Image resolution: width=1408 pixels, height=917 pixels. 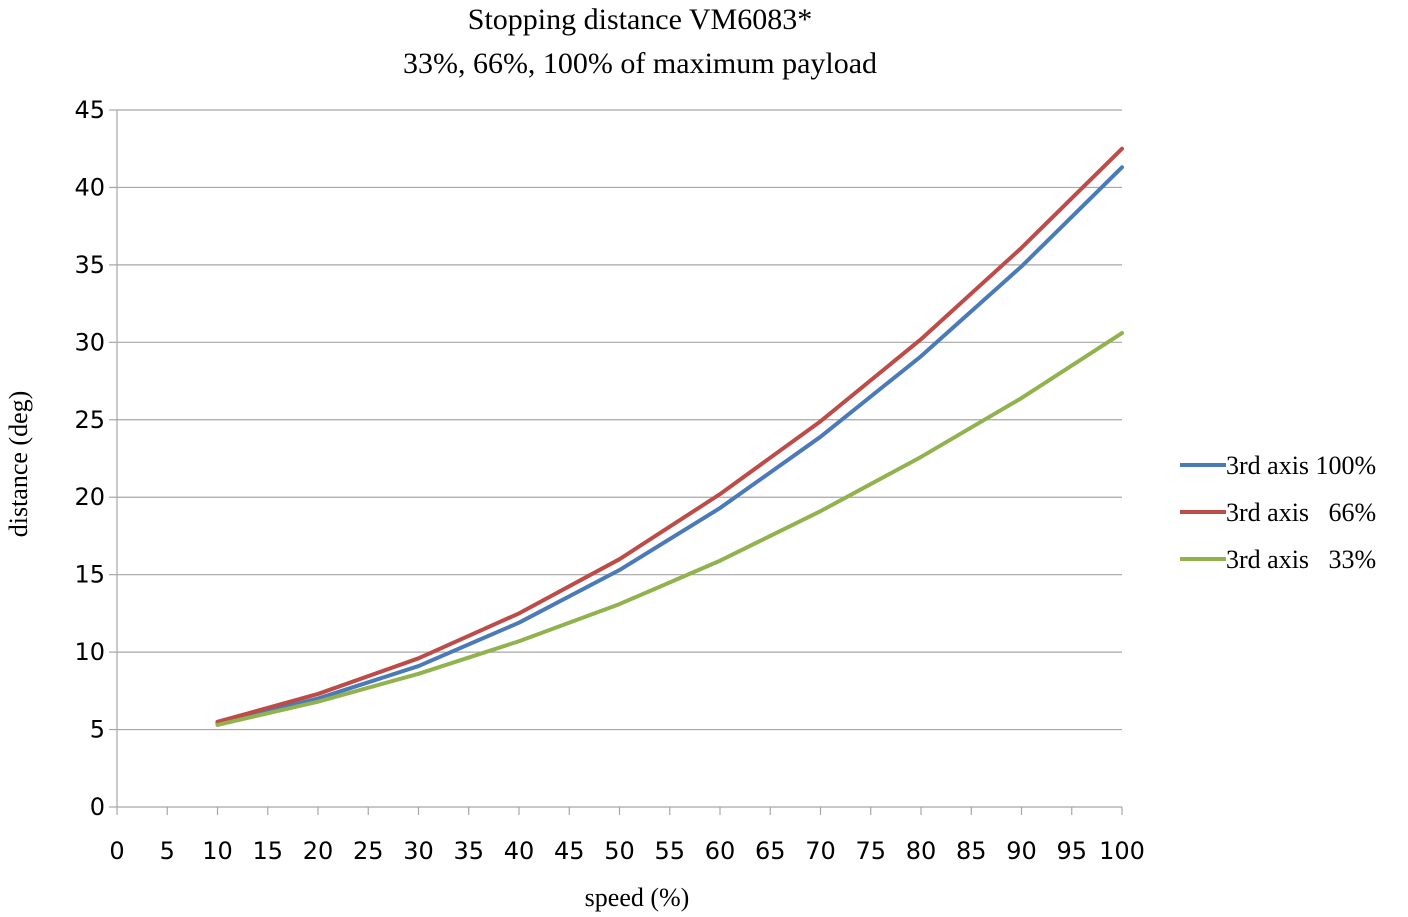 What do you see at coordinates (468, 851) in the screenshot?
I see `x-tick-label: 35` at bounding box center [468, 851].